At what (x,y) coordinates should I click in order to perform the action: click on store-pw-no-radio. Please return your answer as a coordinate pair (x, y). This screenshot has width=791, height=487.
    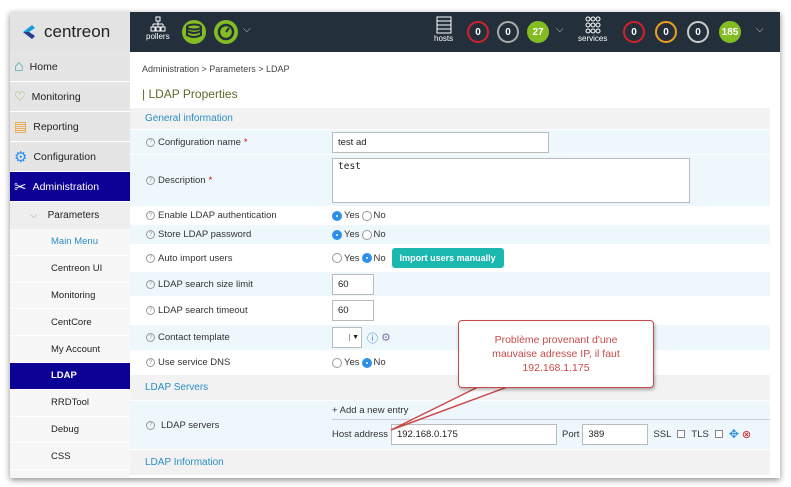
    Looking at the image, I should click on (366, 234).